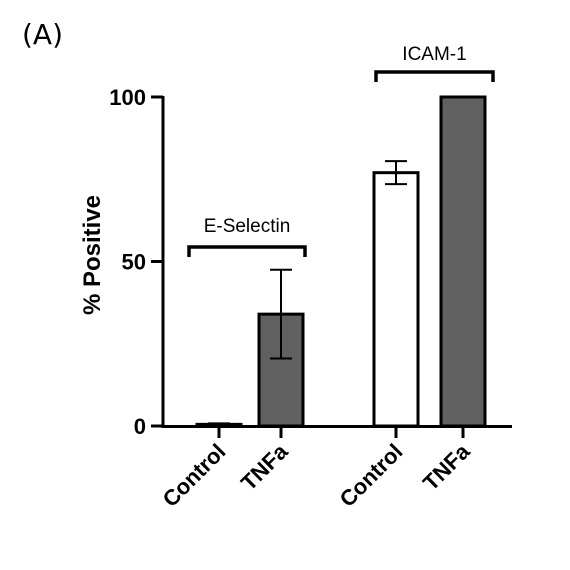 The height and width of the screenshot is (570, 570). I want to click on group-label: E-Selectin, so click(247, 226).